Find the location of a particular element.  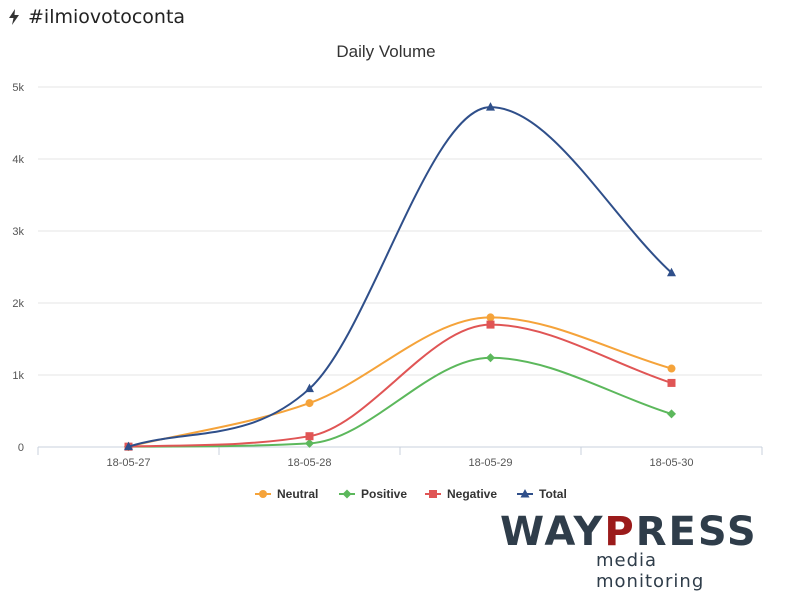

x-tick-label: 18-05-27 is located at coordinates (128, 463).